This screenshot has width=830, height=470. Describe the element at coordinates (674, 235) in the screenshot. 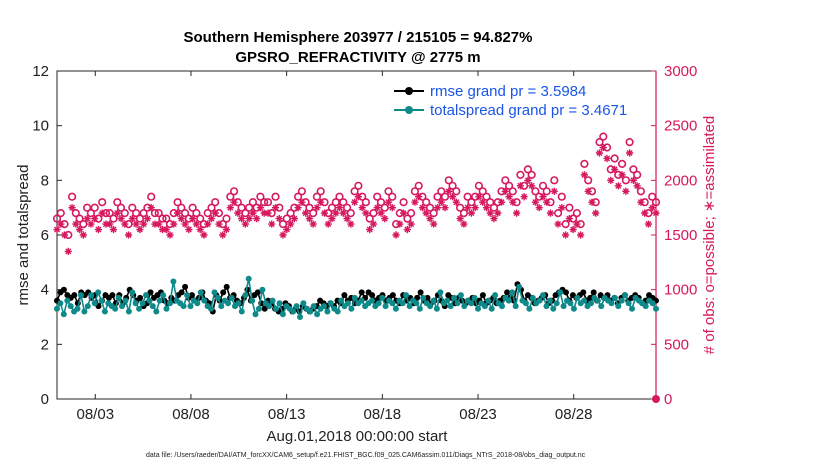

I see `y-axis-right: 0 500 1000 1500 2000 2500 3000` at that location.